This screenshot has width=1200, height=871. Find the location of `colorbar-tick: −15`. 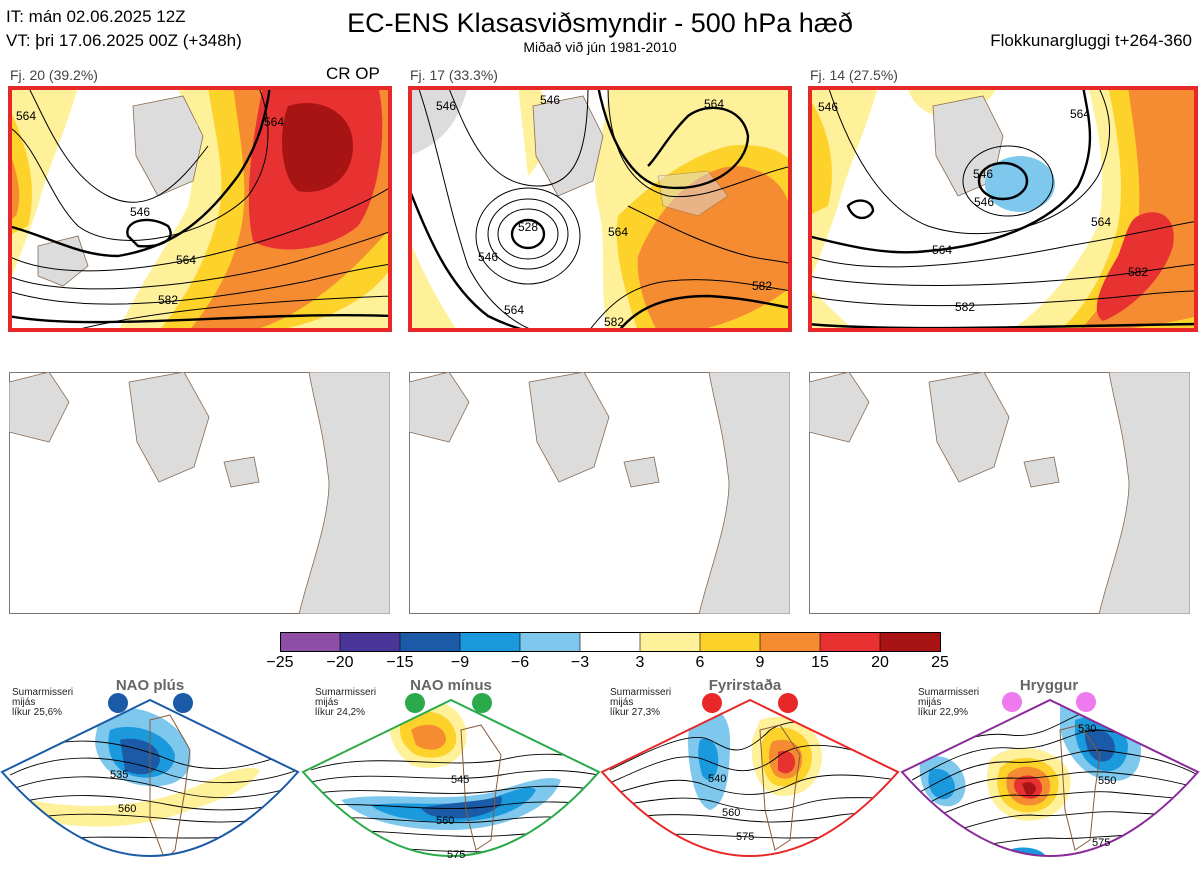

colorbar-tick: −15 is located at coordinates (400, 662).